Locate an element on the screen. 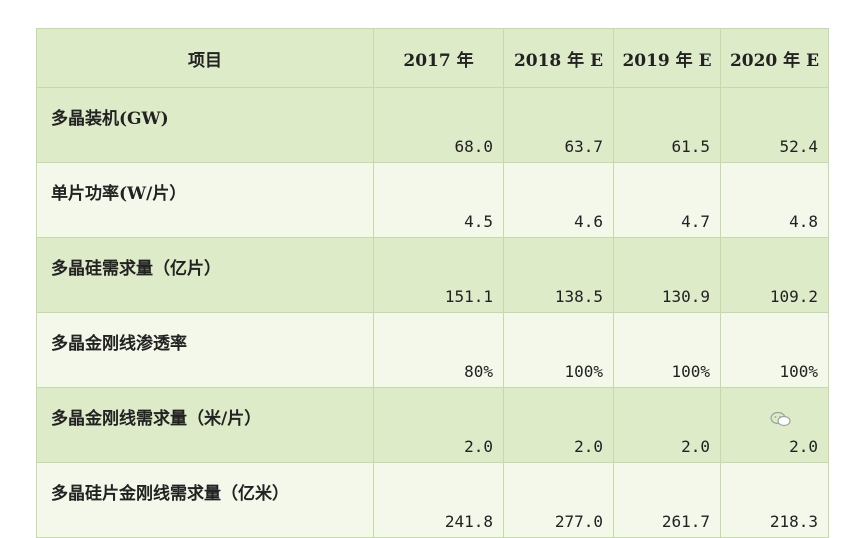 The height and width of the screenshot is (538, 841). cell-value: 130.9 is located at coordinates (667, 275).